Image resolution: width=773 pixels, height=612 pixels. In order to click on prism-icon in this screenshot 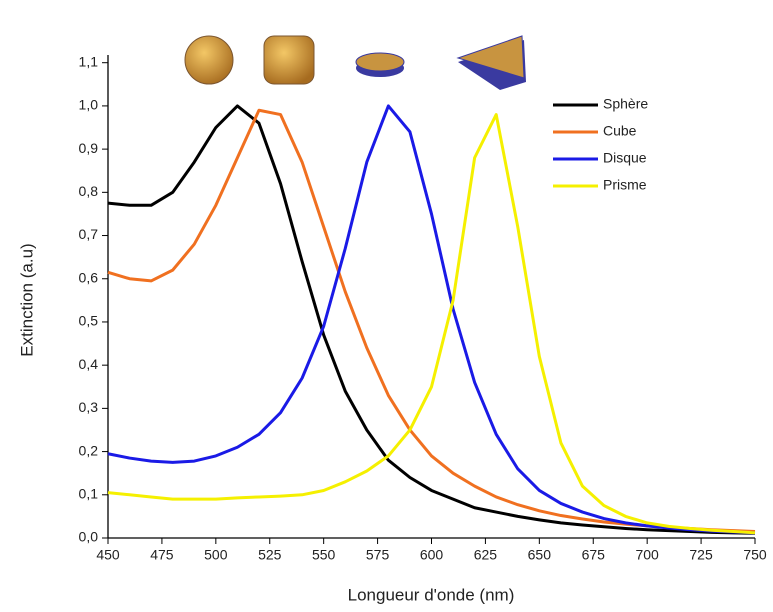, I will do `click(491, 62)`.